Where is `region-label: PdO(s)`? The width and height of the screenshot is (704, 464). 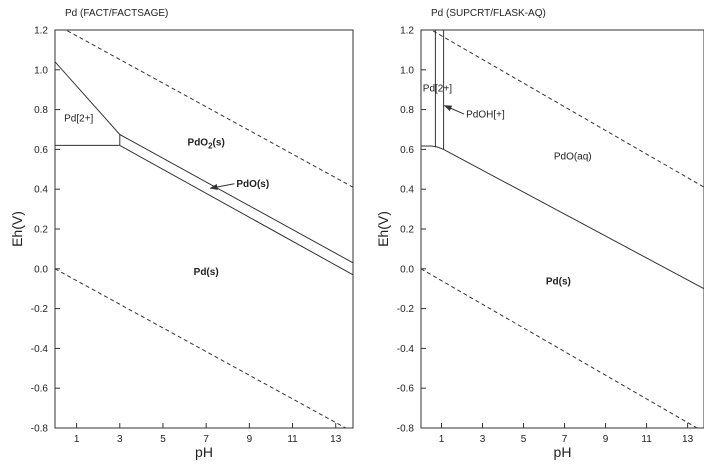 region-label: PdO(s) is located at coordinates (252, 184).